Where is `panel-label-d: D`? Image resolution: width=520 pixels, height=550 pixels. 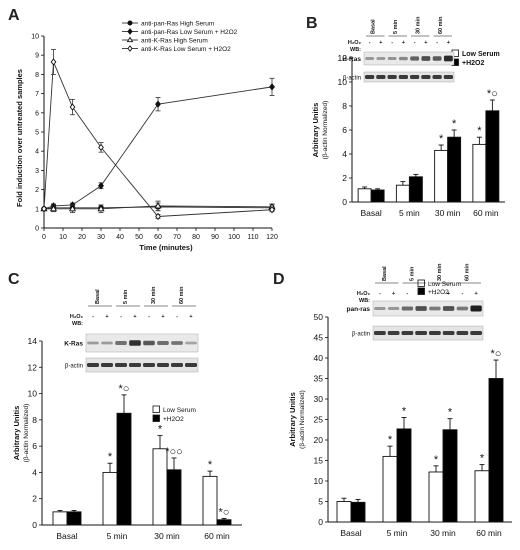
panel-label-d: D is located at coordinates (279, 279).